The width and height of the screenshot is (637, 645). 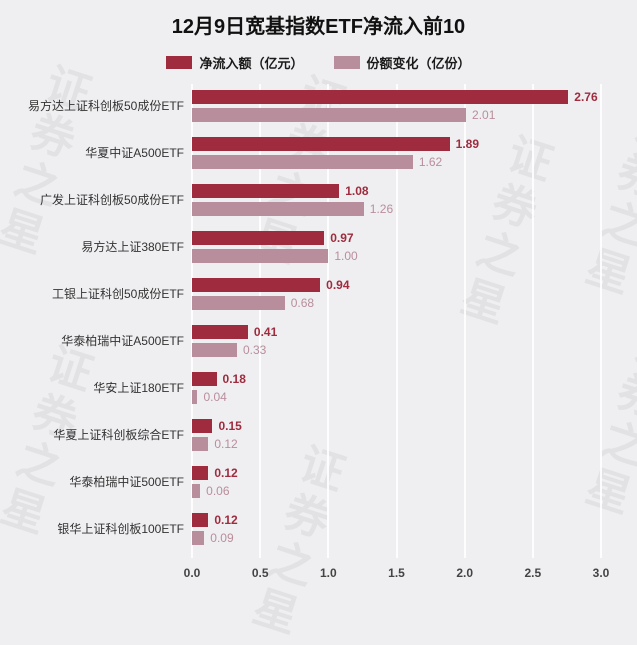 What do you see at coordinates (192, 573) in the screenshot?
I see `x-tick-label: 0.0` at bounding box center [192, 573].